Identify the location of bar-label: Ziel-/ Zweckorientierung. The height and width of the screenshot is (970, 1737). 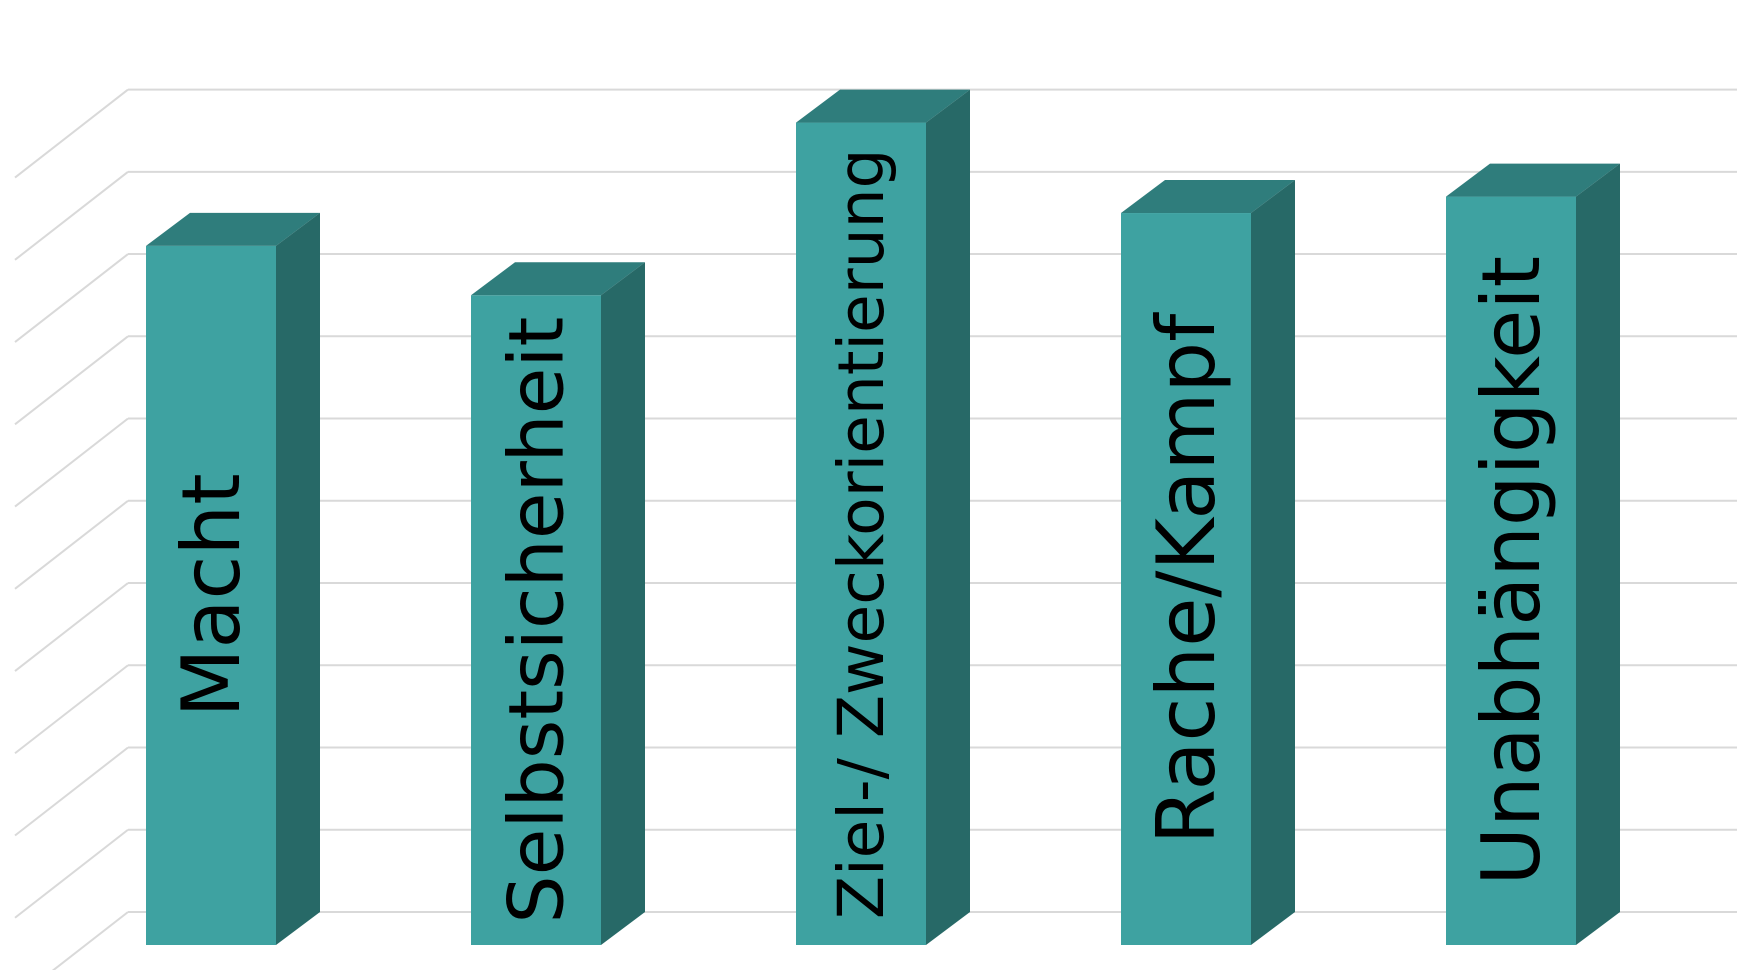
(861, 533).